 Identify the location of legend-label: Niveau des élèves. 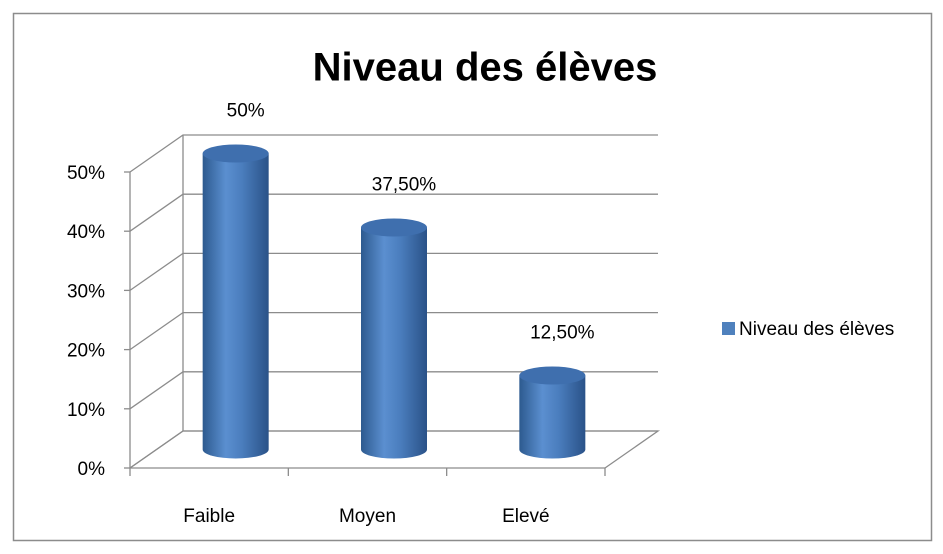
(816, 329).